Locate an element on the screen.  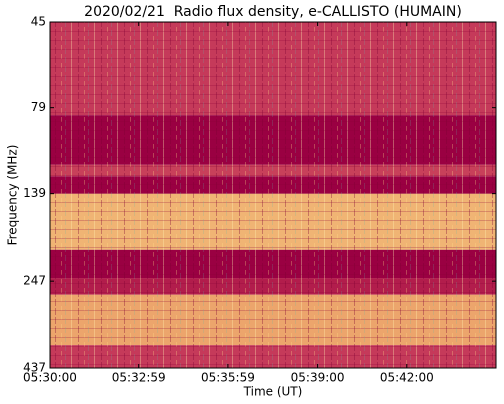
y-tick-label: 45 is located at coordinates (38, 22).